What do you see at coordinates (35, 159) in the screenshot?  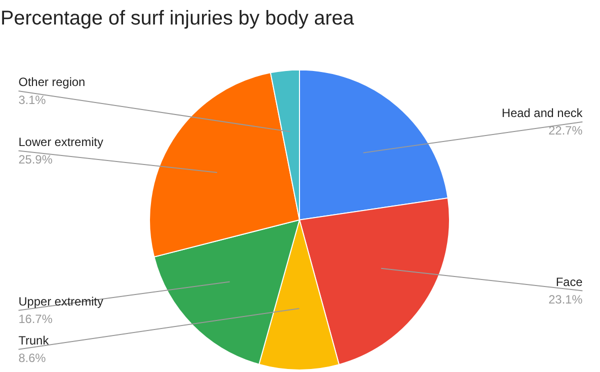 I see `data-label: 25.9%` at bounding box center [35, 159].